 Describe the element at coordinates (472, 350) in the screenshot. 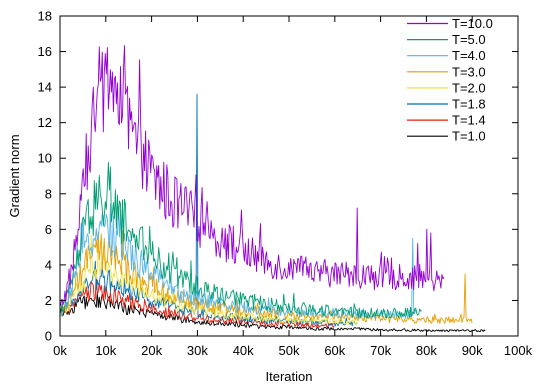

I see `x-tick-label: 90k` at that location.